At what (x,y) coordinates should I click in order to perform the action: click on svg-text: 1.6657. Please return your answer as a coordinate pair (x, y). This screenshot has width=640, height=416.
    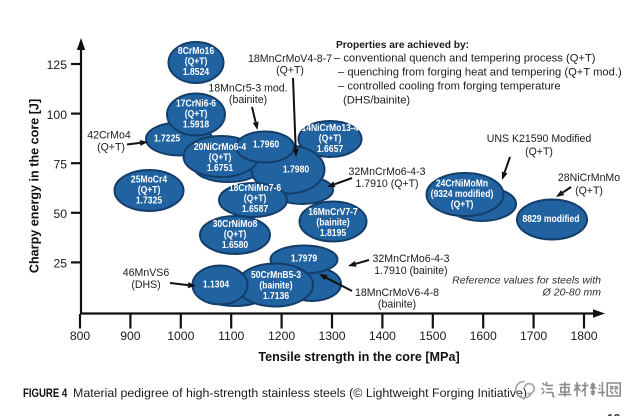
    Looking at the image, I should click on (330, 148).